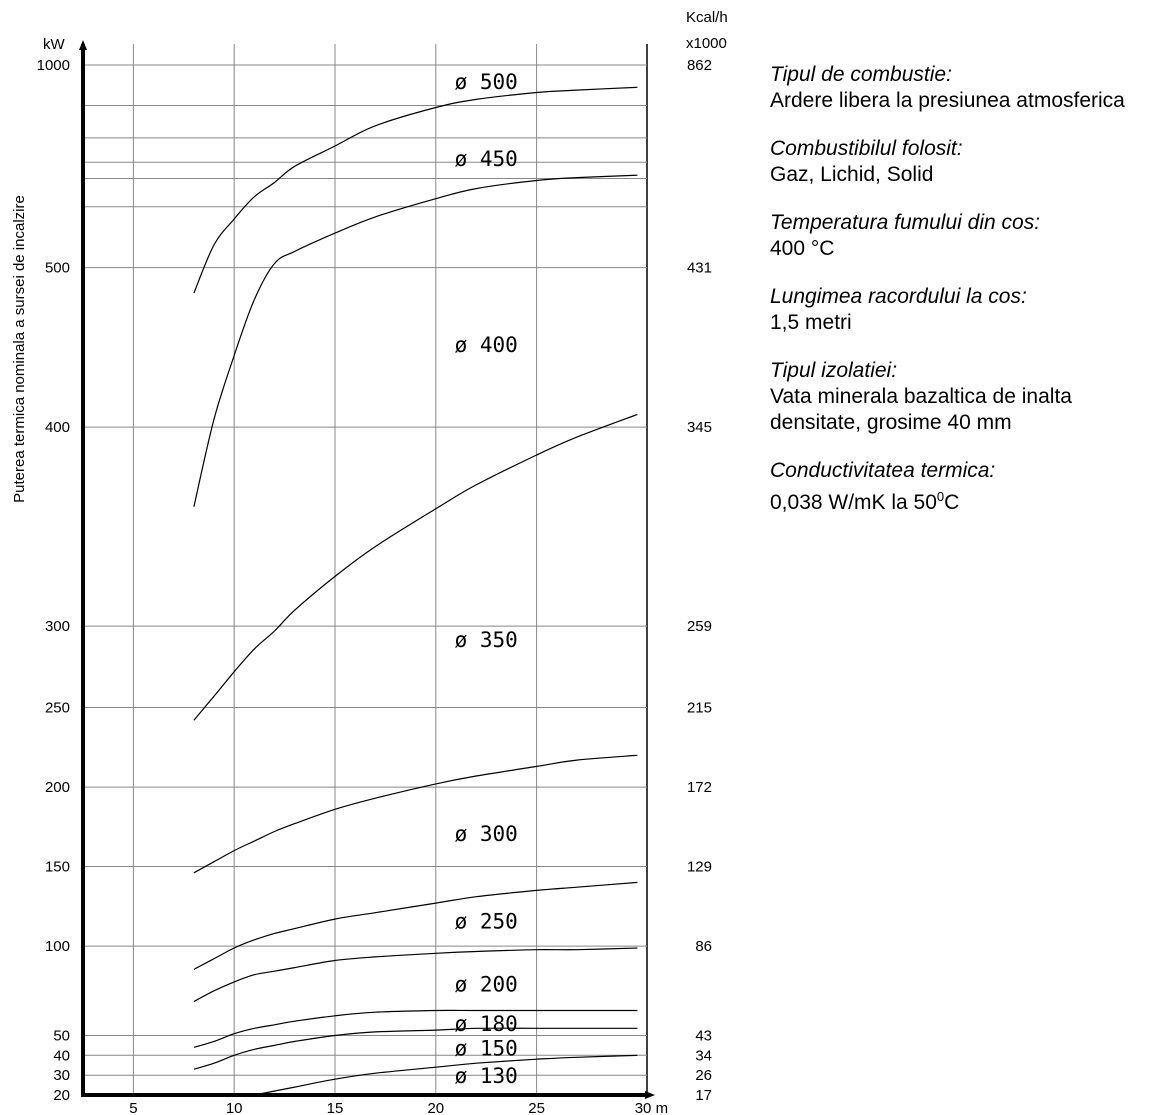 Image resolution: width=1149 pixels, height=1115 pixels. I want to click on y-tick-label-left: 250, so click(57, 708).